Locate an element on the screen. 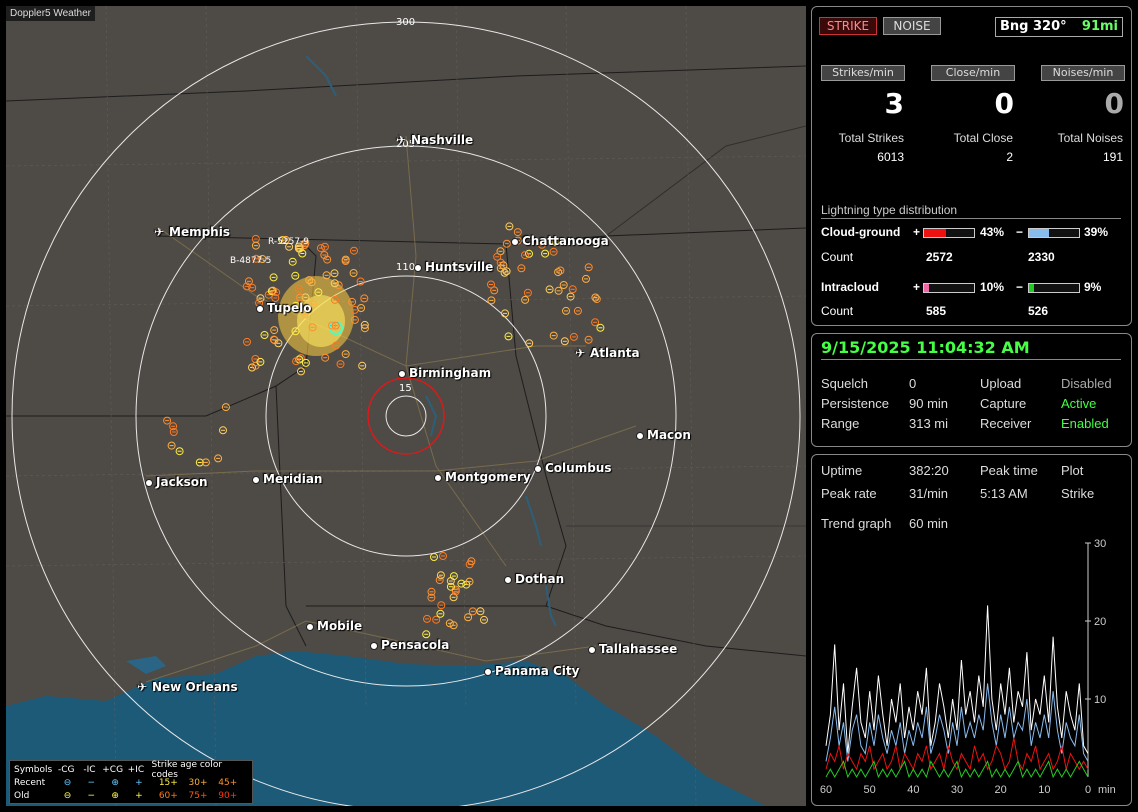 This screenshot has height=812, width=1138. ring-label-15: 15 is located at coordinates (405, 388).